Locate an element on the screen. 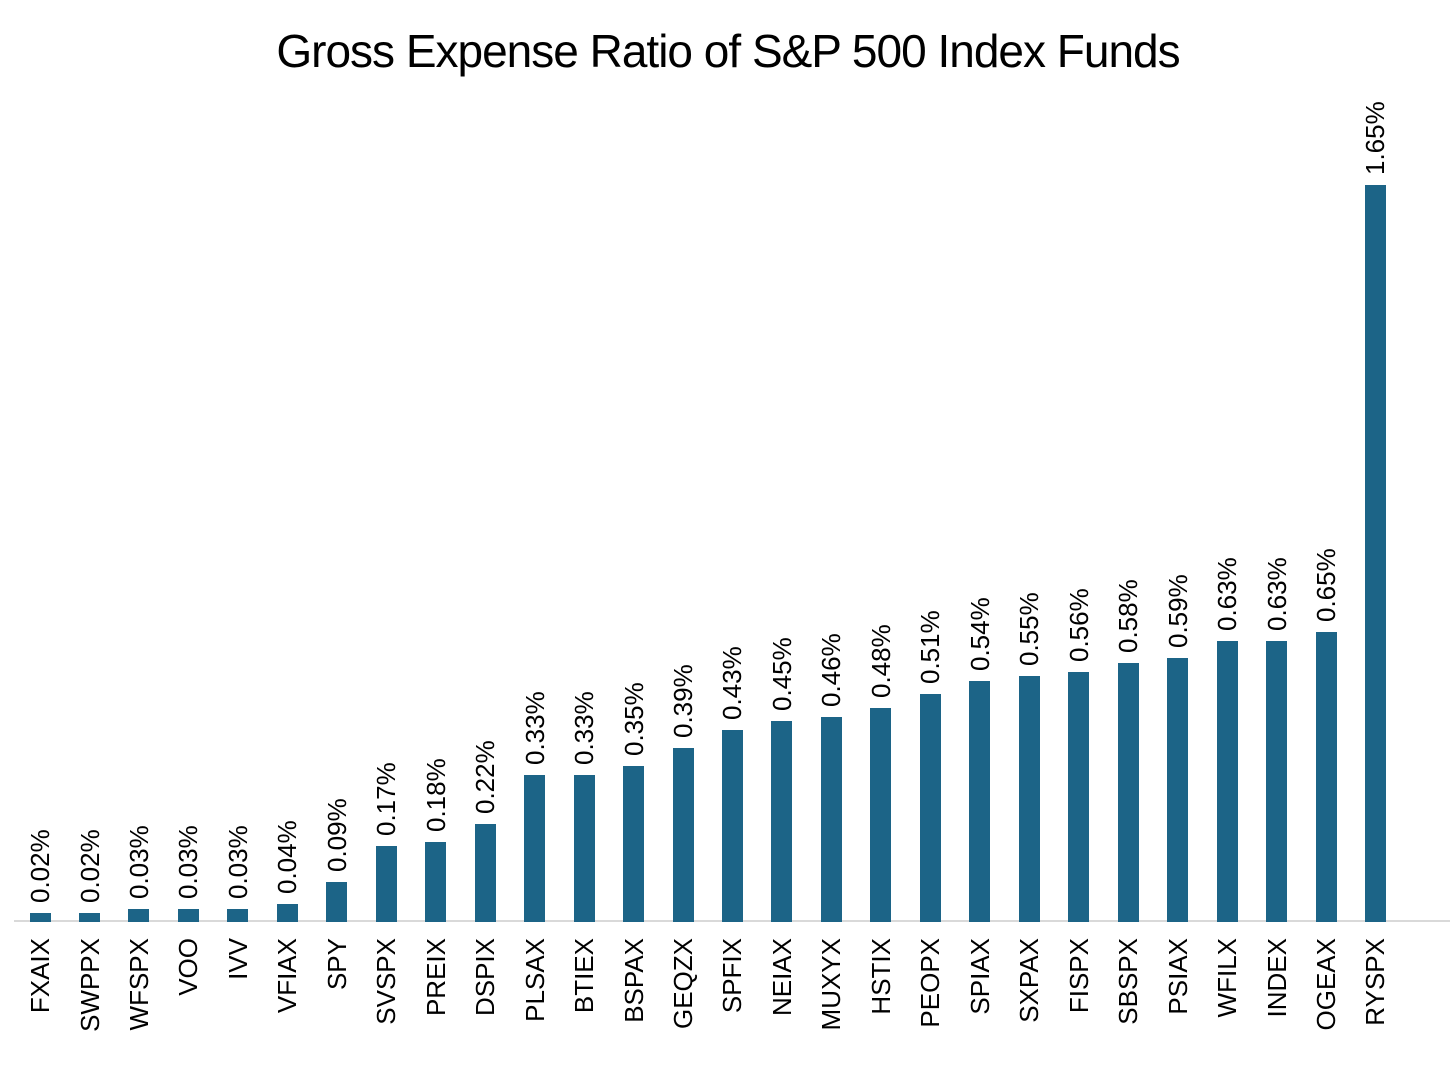  x-tick-label: OGEAX is located at coordinates (1326, 984).